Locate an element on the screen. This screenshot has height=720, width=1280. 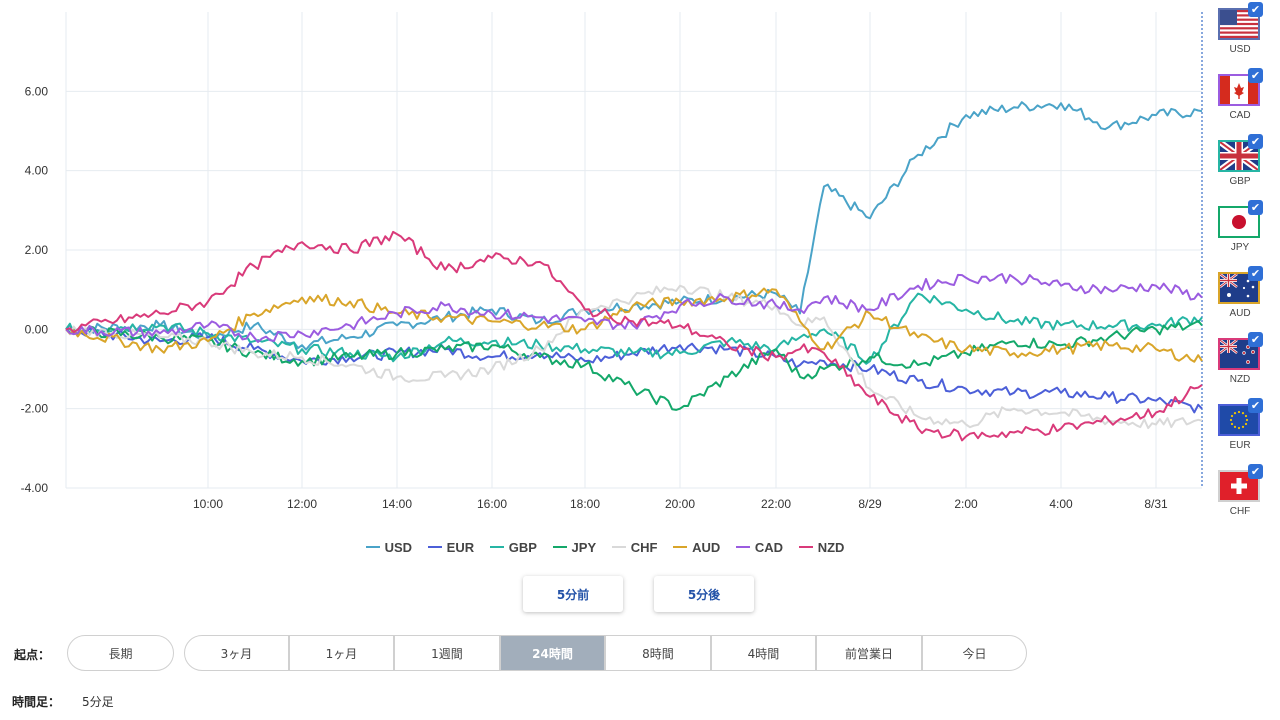
flag-toggle-usd: ✔ USD is located at coordinates (1240, 30).